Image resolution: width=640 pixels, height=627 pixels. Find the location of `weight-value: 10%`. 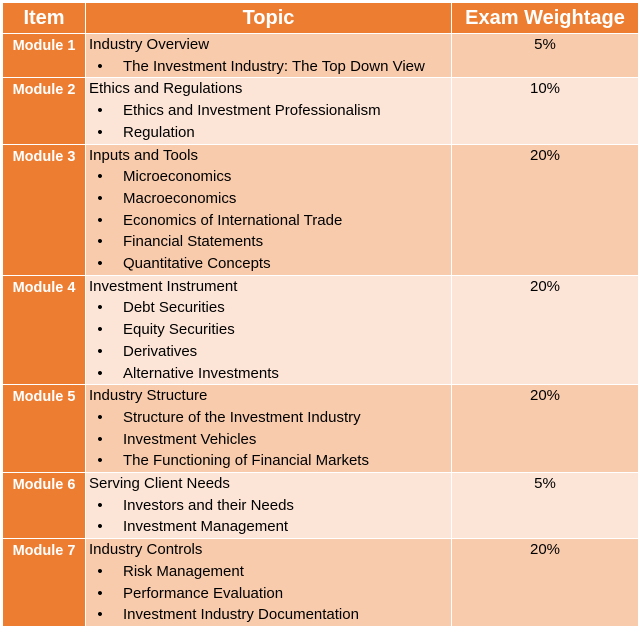

weight-value: 10% is located at coordinates (545, 111).